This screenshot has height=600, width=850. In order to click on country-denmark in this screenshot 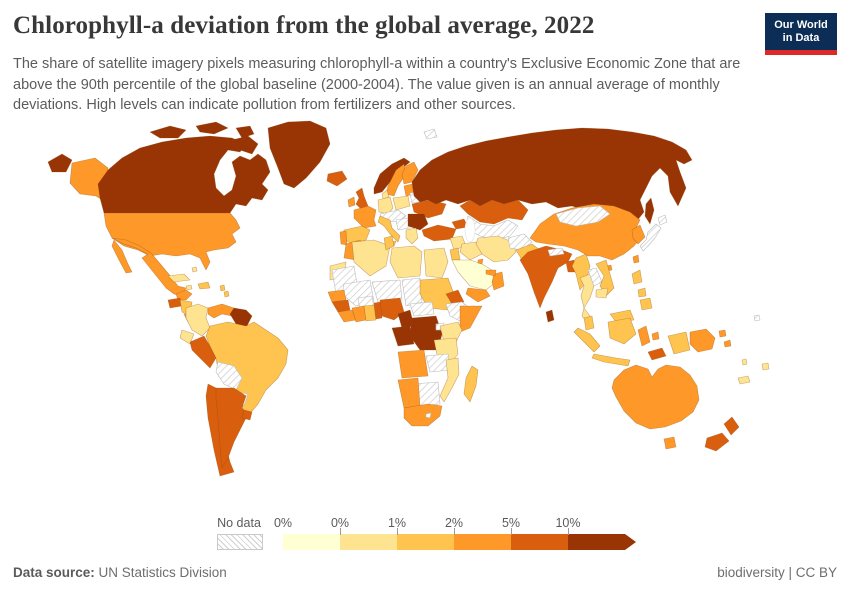, I will do `click(385, 194)`.